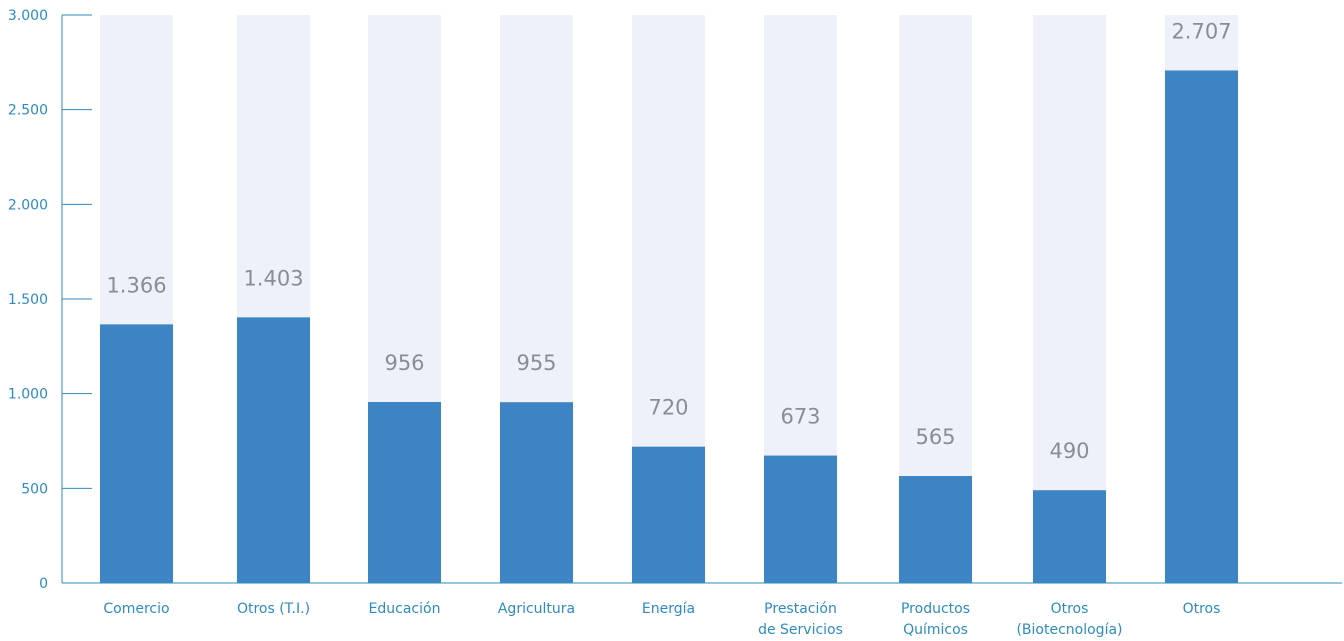 The image size is (1344, 641). Describe the element at coordinates (34, 489) in the screenshot. I see `y-tick-label: 500` at that location.